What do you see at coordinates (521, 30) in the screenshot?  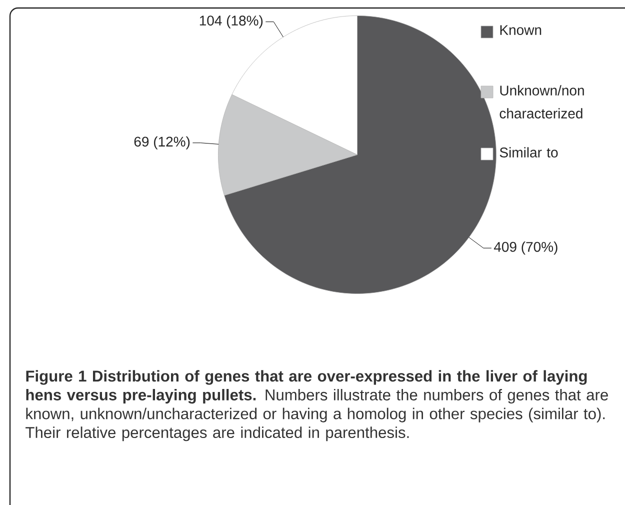 I see `legend-label: Known` at bounding box center [521, 30].